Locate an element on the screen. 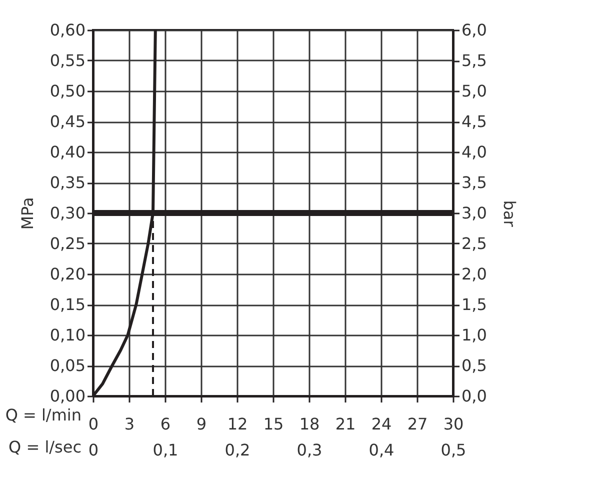 The image size is (598, 495). y-tick-label: 0,30 is located at coordinates (68, 213).